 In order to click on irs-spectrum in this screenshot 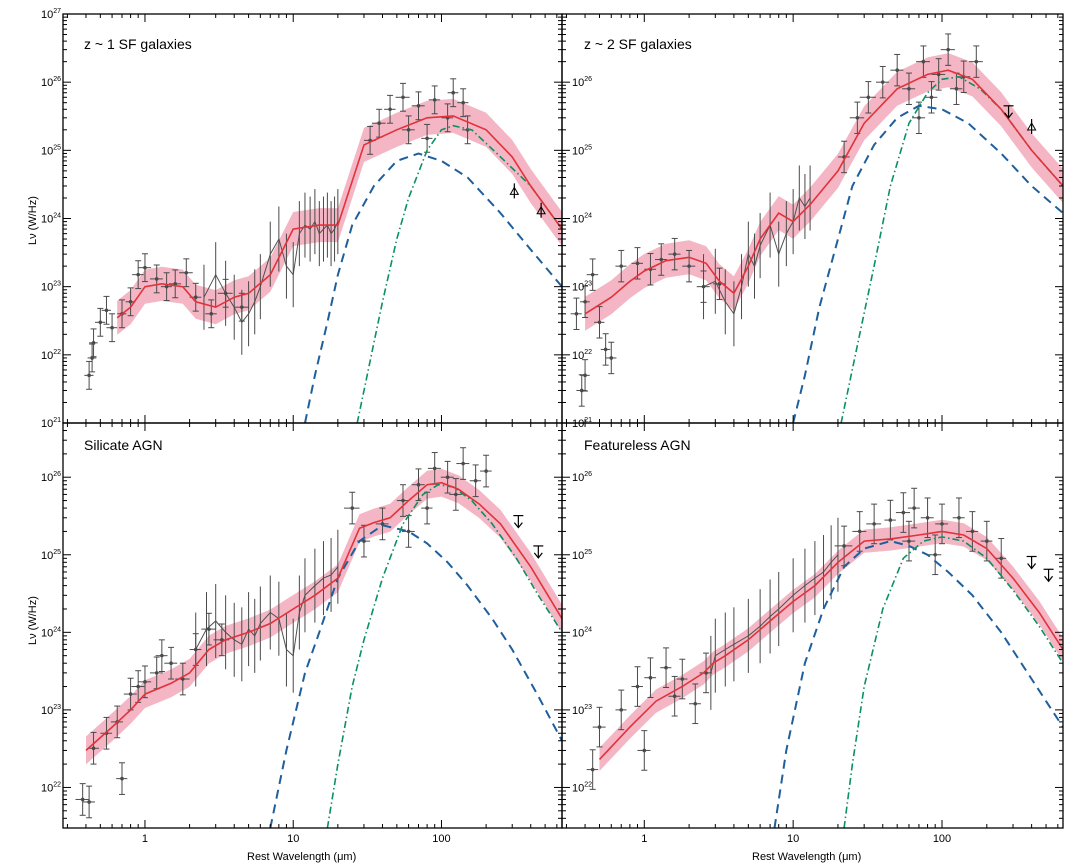, I will do `click(271, 272)`.